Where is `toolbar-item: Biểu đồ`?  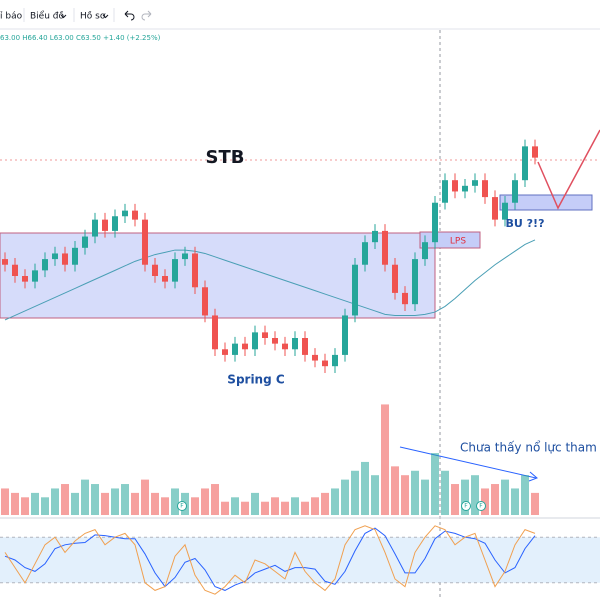 toolbar-item: Biểu đồ is located at coordinates (47, 16).